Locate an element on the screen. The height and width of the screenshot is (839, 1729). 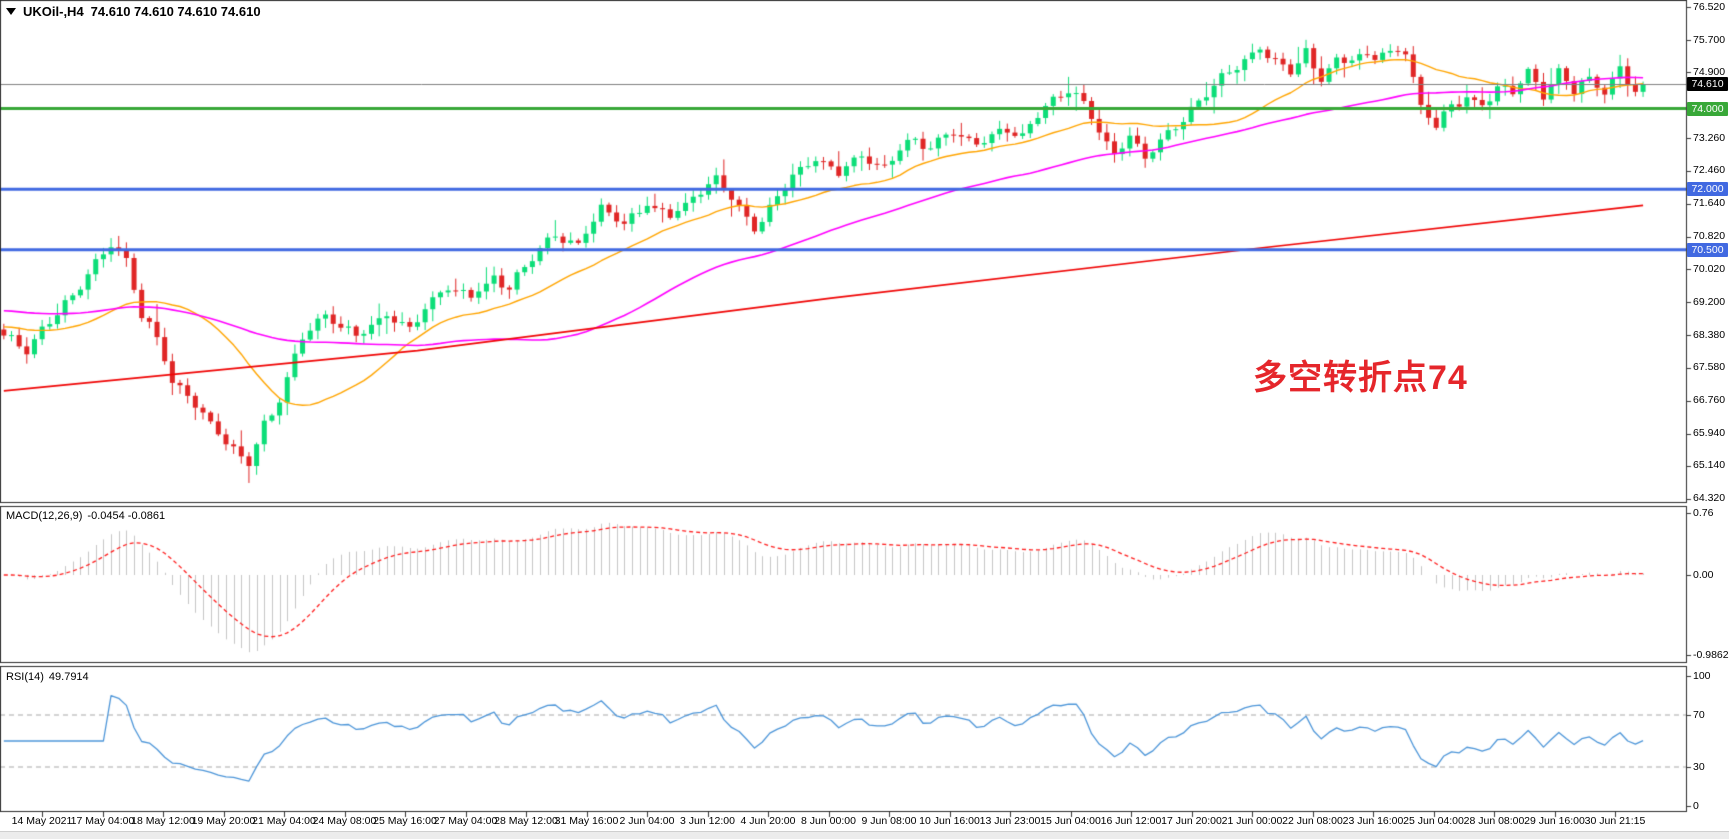
time-tick-label: 15 Jun 04:00 is located at coordinates (1070, 821).